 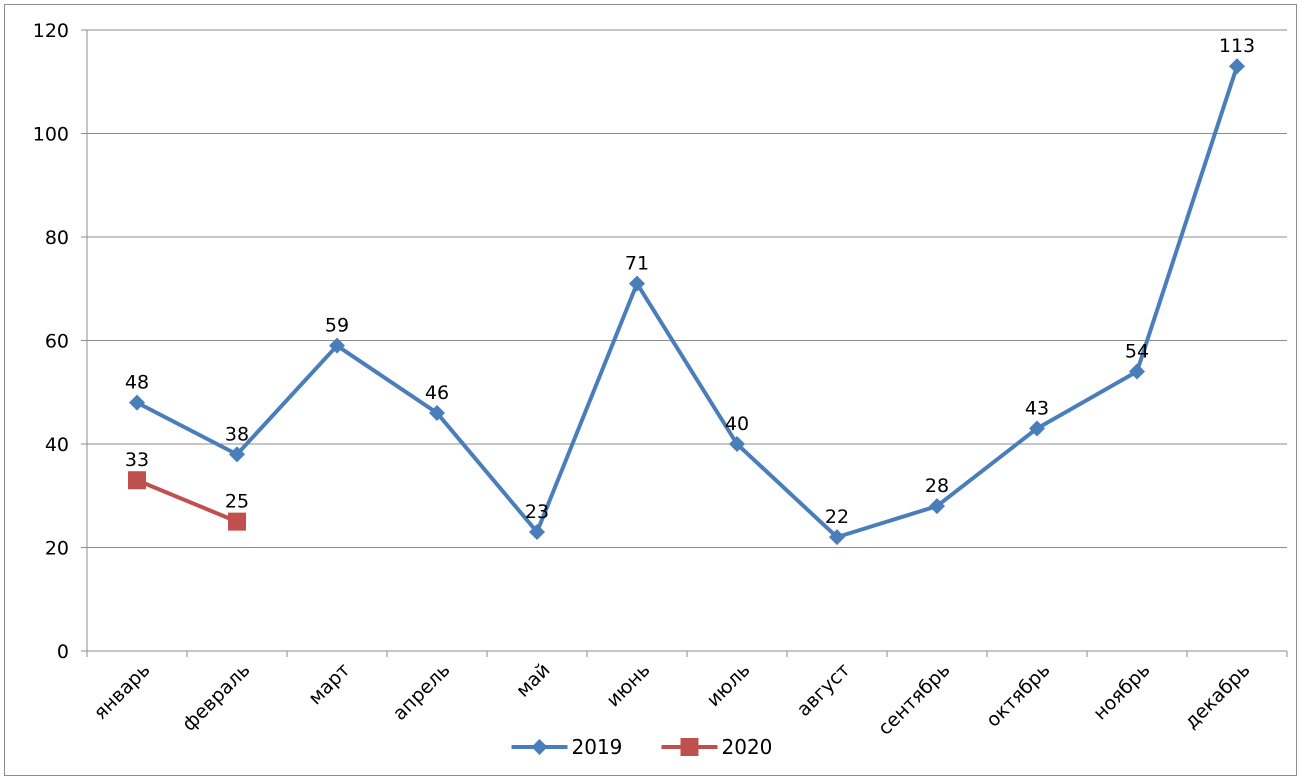 I want to click on data-label: 40, so click(x=737, y=424).